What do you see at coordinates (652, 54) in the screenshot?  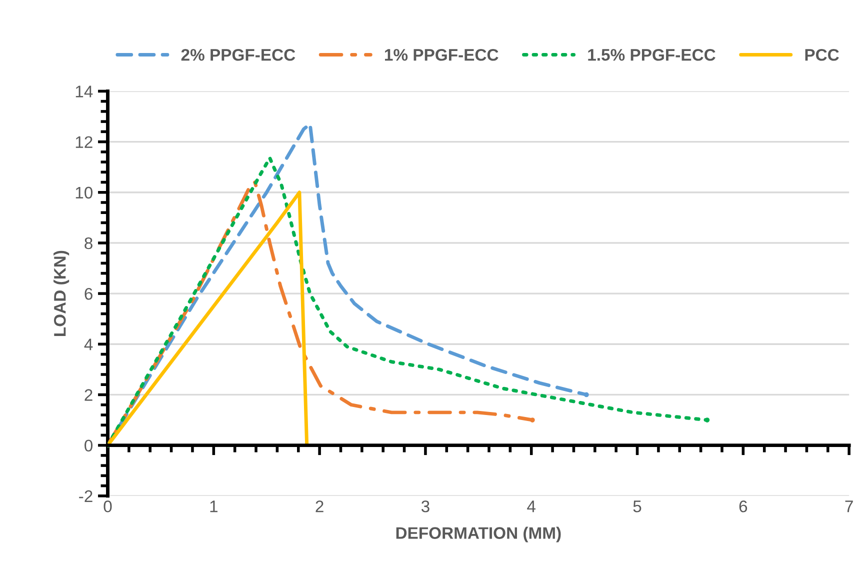 I see `legend-label: 1.5% PPGF-ECC` at bounding box center [652, 54].